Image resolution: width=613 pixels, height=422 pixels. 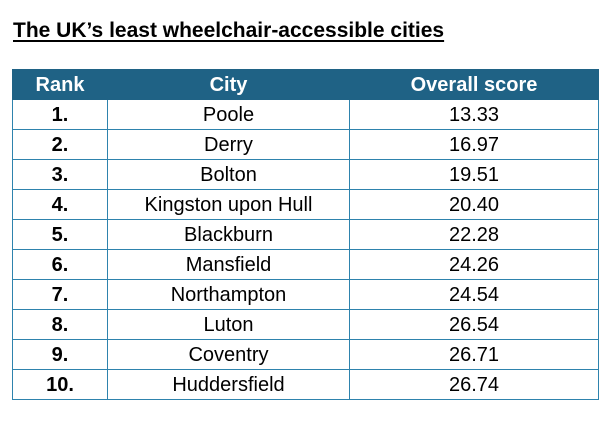 I want to click on table-row: 10. Huddersfield 26.74, so click(x=305, y=384).